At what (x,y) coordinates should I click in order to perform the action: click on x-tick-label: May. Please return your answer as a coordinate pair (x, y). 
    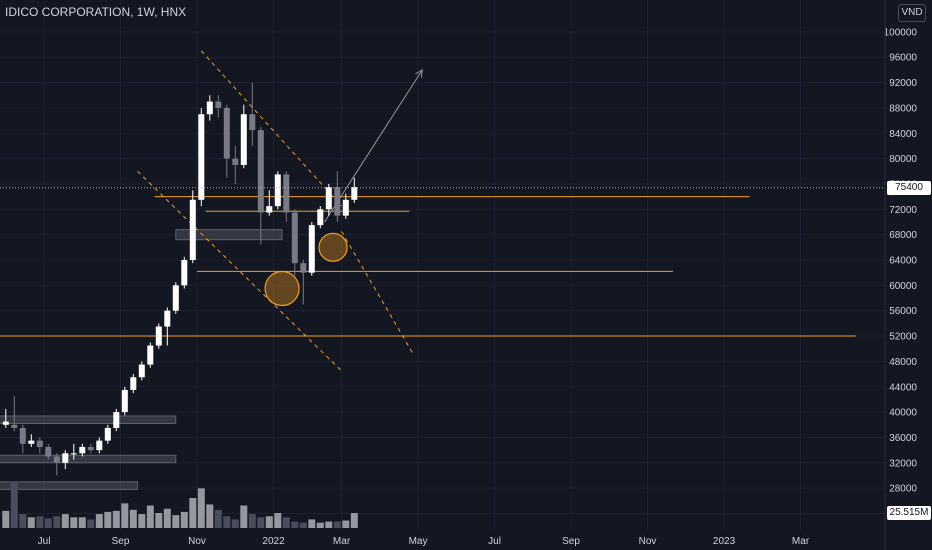
    Looking at the image, I should click on (418, 541).